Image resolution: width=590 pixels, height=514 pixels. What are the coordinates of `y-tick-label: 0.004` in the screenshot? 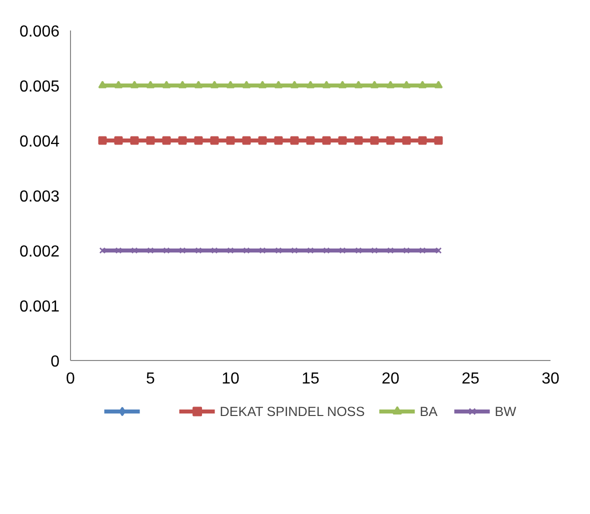 It's located at (39, 142).